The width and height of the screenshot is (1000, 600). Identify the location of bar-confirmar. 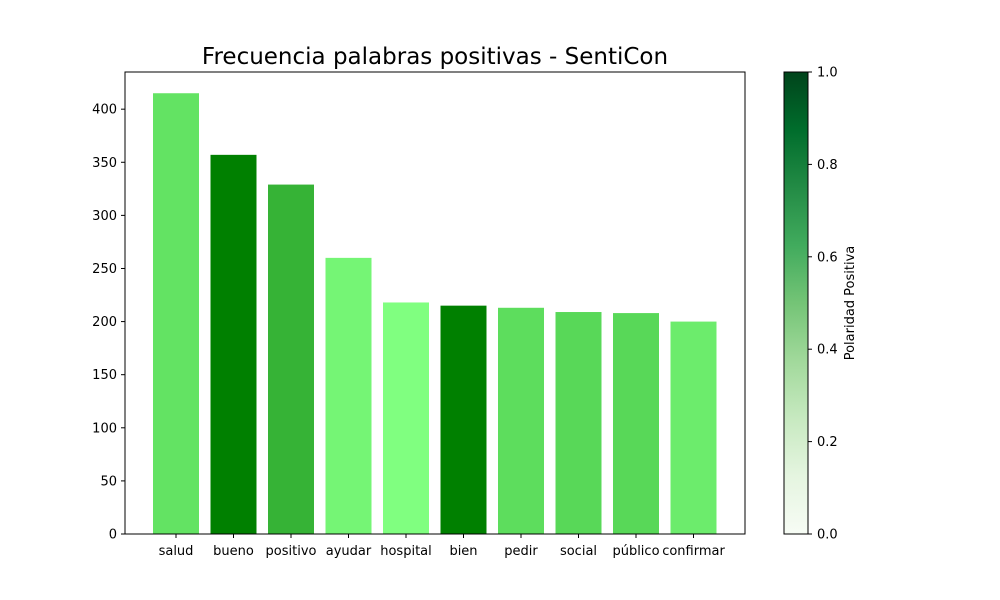
(693, 427).